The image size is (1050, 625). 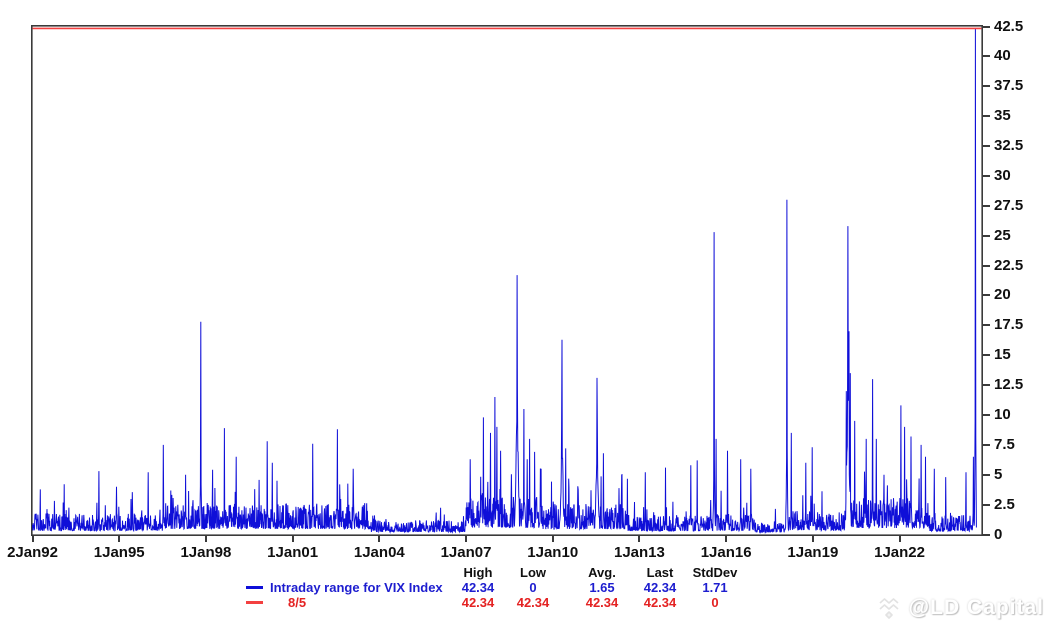 What do you see at coordinates (1002, 414) in the screenshot?
I see `y-tick-label: 10` at bounding box center [1002, 414].